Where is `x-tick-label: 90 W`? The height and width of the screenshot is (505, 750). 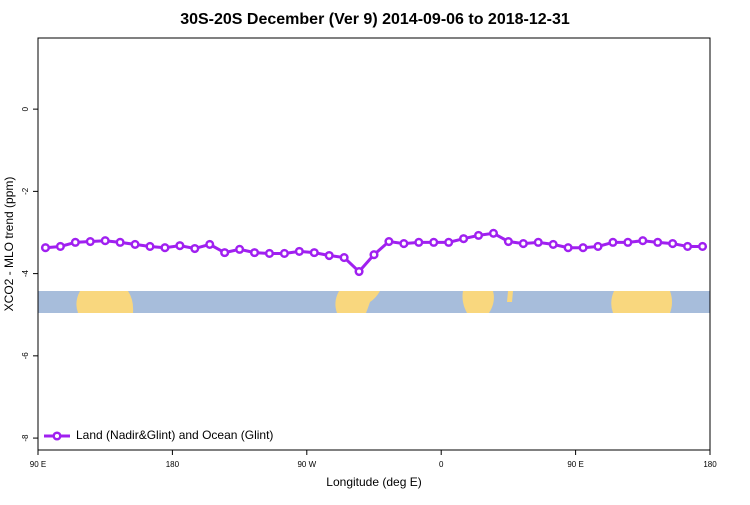 x-tick-label: 90 W is located at coordinates (306, 464).